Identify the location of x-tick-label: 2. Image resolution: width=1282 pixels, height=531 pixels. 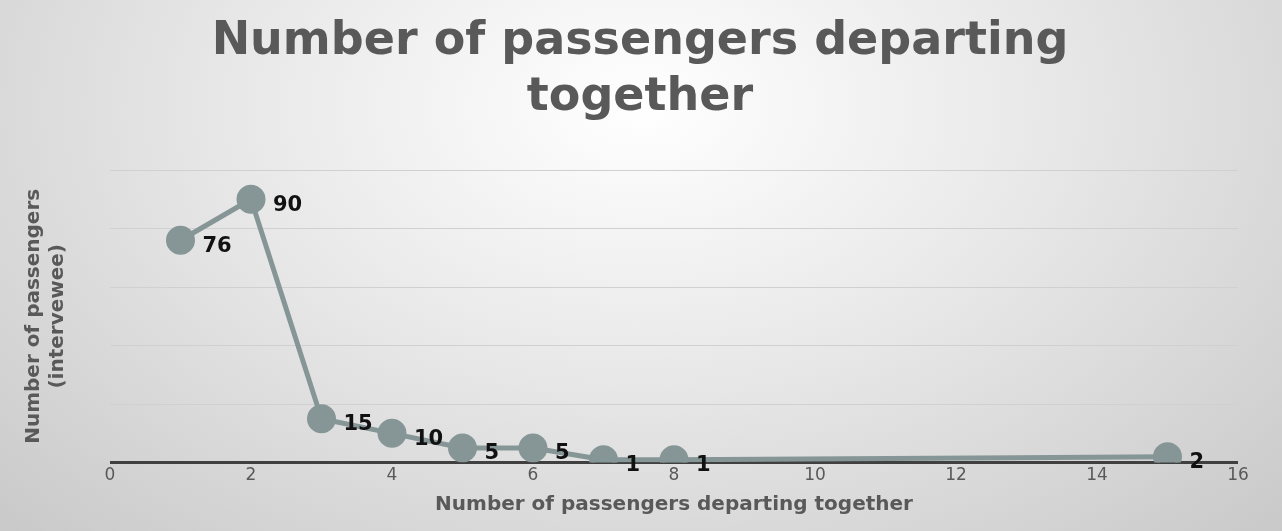
(251, 474).